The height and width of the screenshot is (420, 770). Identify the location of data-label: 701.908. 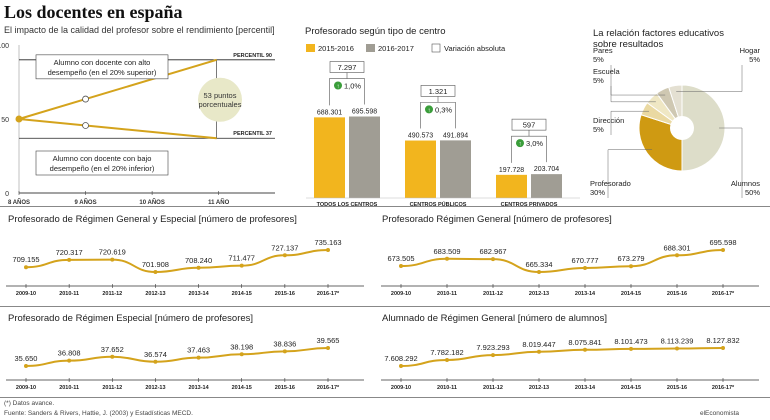
(155, 264).